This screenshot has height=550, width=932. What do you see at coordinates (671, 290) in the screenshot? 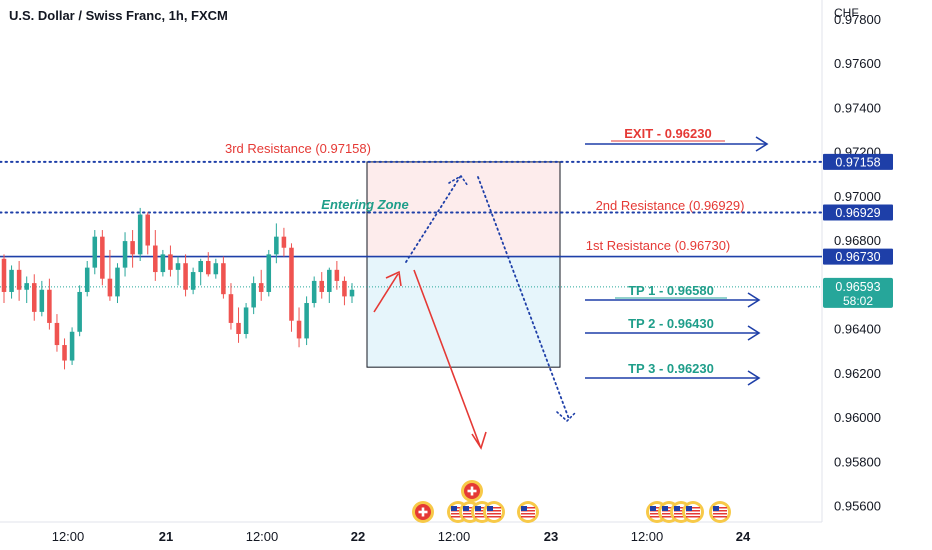
I see `tp1-label: TP 1 - 0.96580` at bounding box center [671, 290].